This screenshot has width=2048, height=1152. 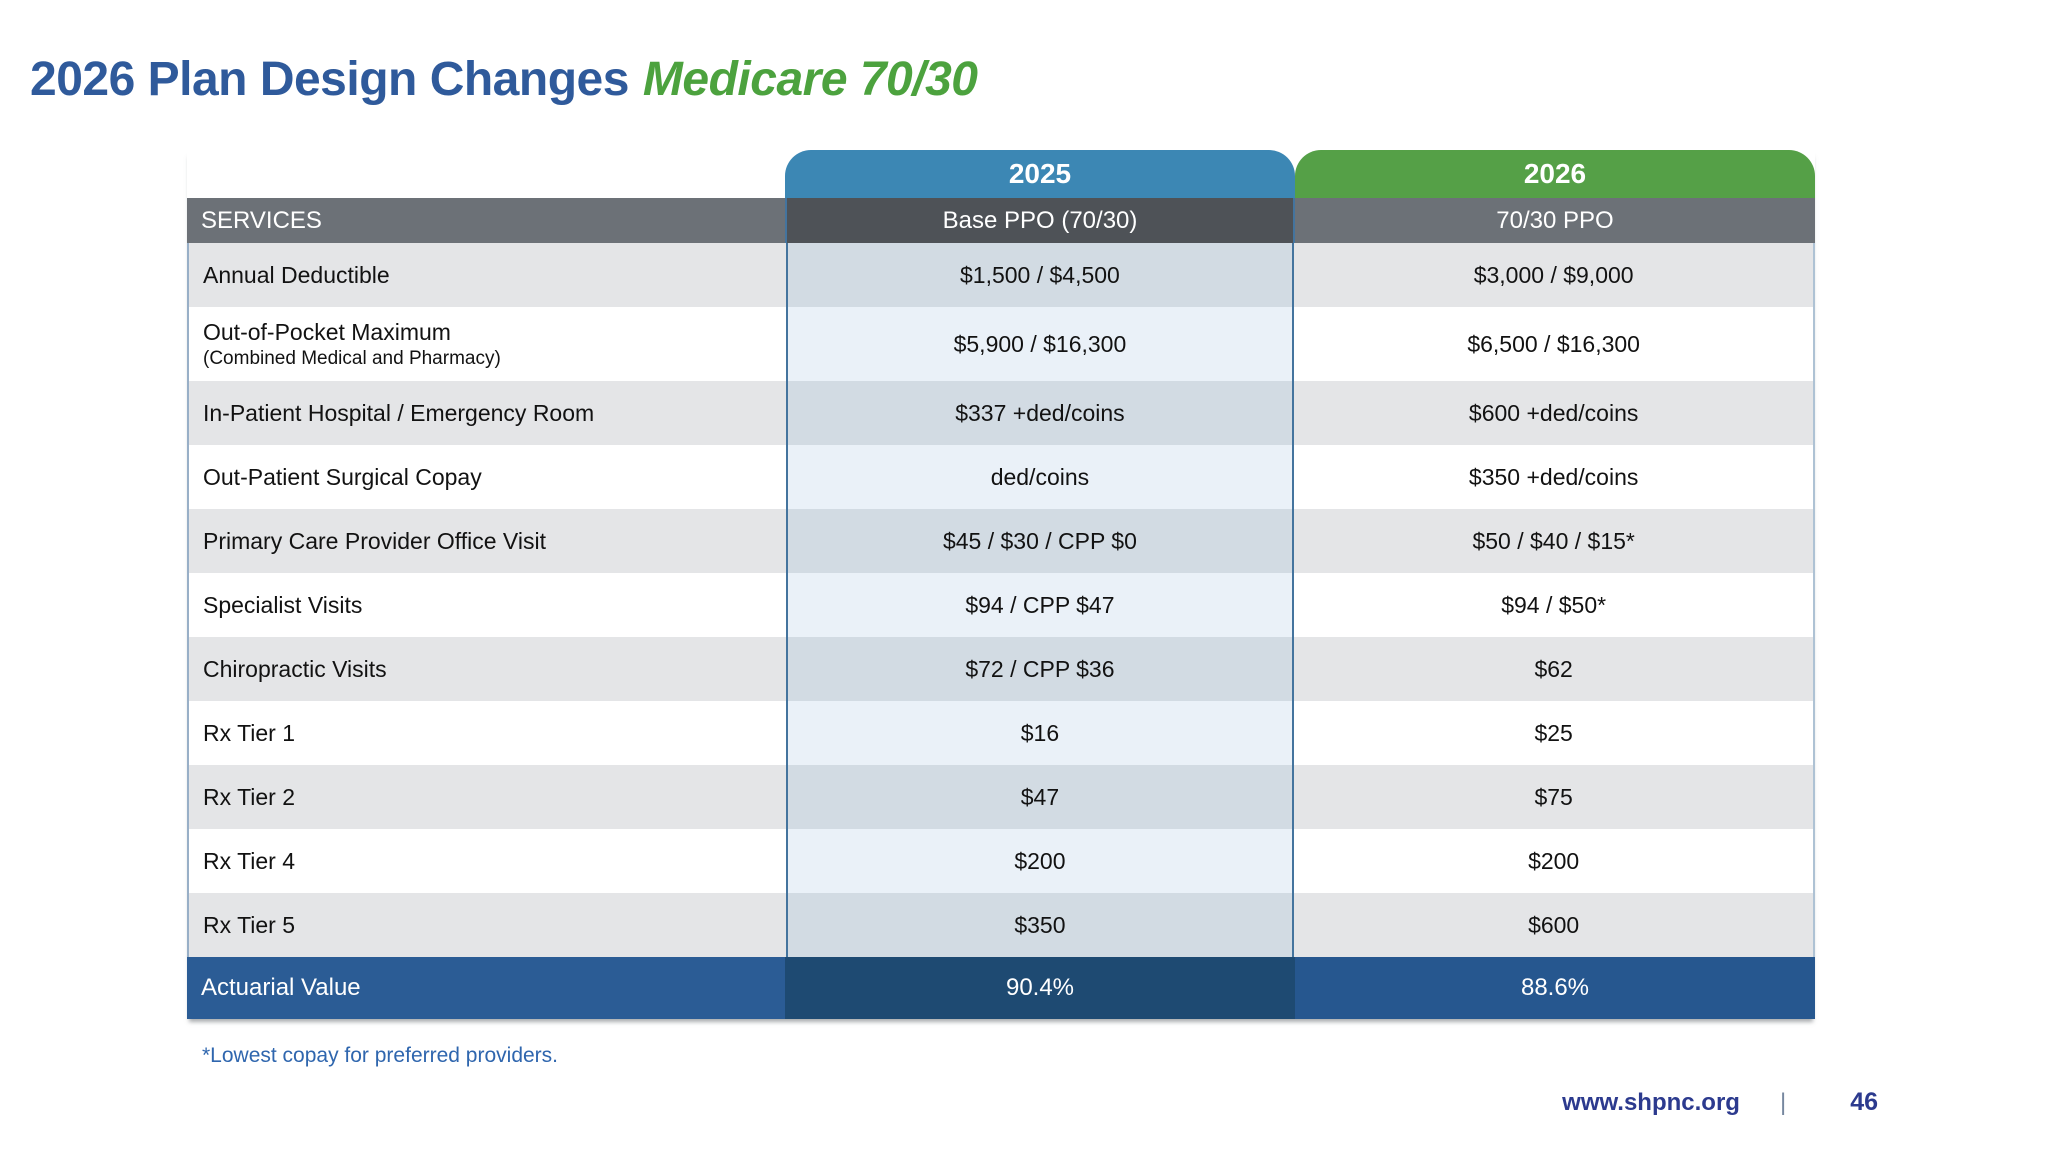 What do you see at coordinates (1553, 732) in the screenshot?
I see `value-2026: $25` at bounding box center [1553, 732].